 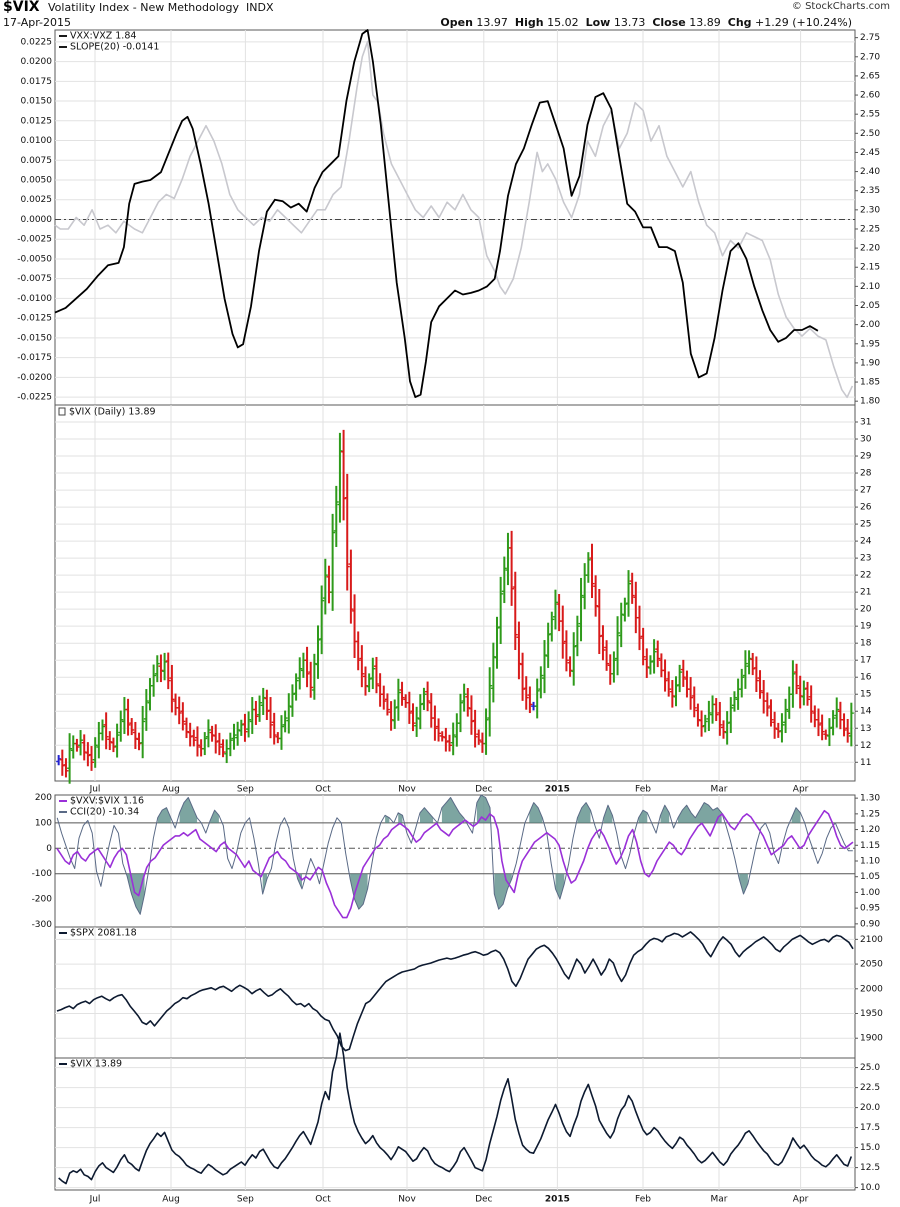 I want to click on panel3-right-tick: 1.15, so click(x=870, y=846).